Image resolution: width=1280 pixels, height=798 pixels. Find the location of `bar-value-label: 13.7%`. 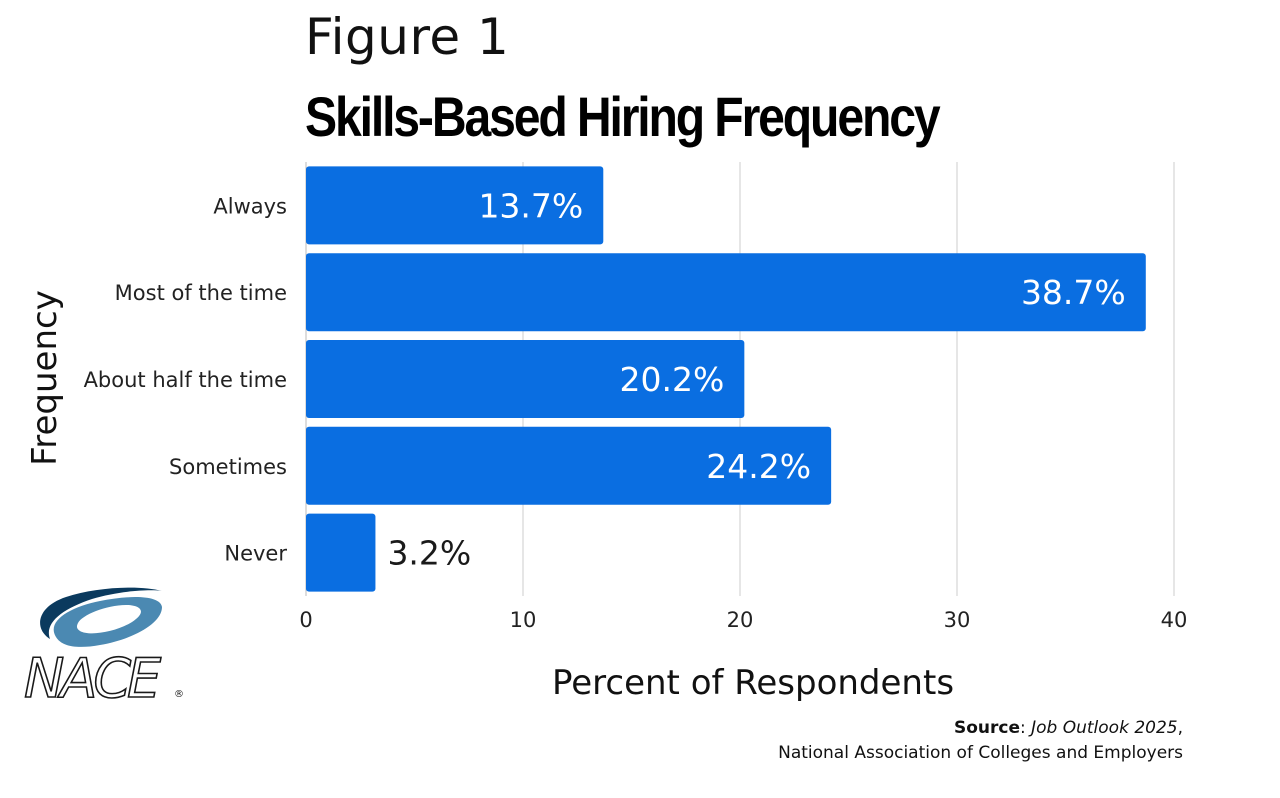

bar-value-label: 13.7% is located at coordinates (530, 205).